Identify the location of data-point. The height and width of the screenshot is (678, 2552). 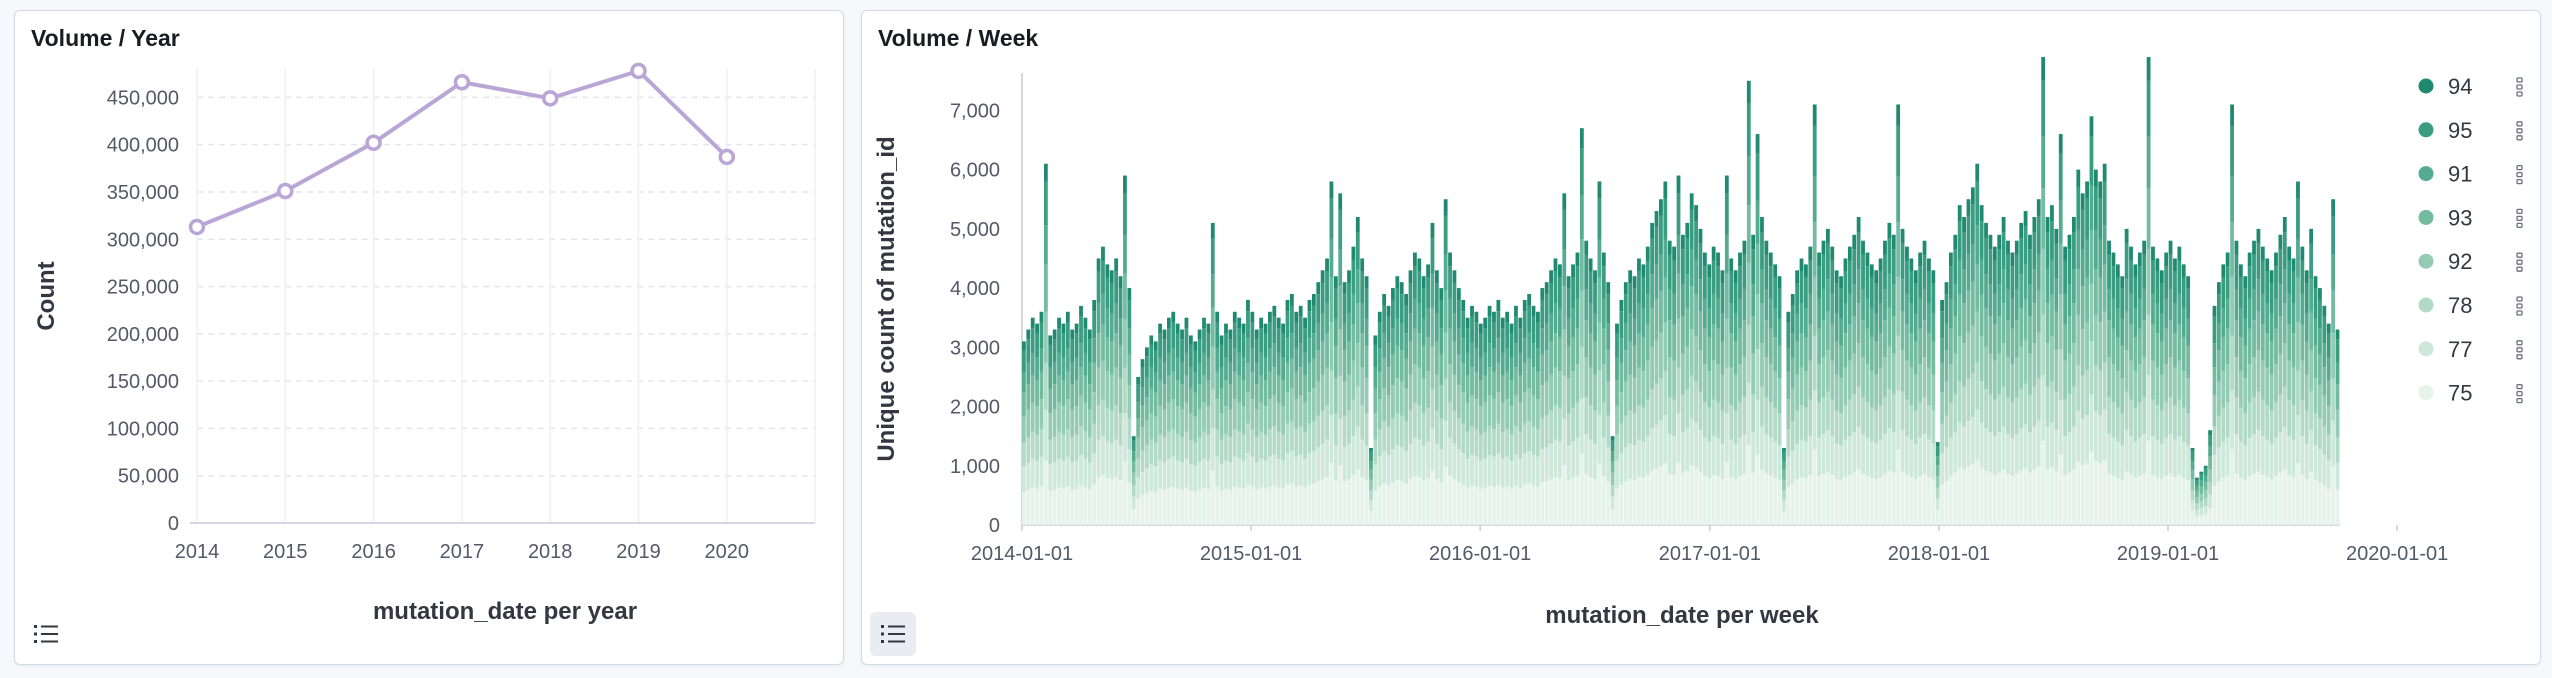
(638, 71).